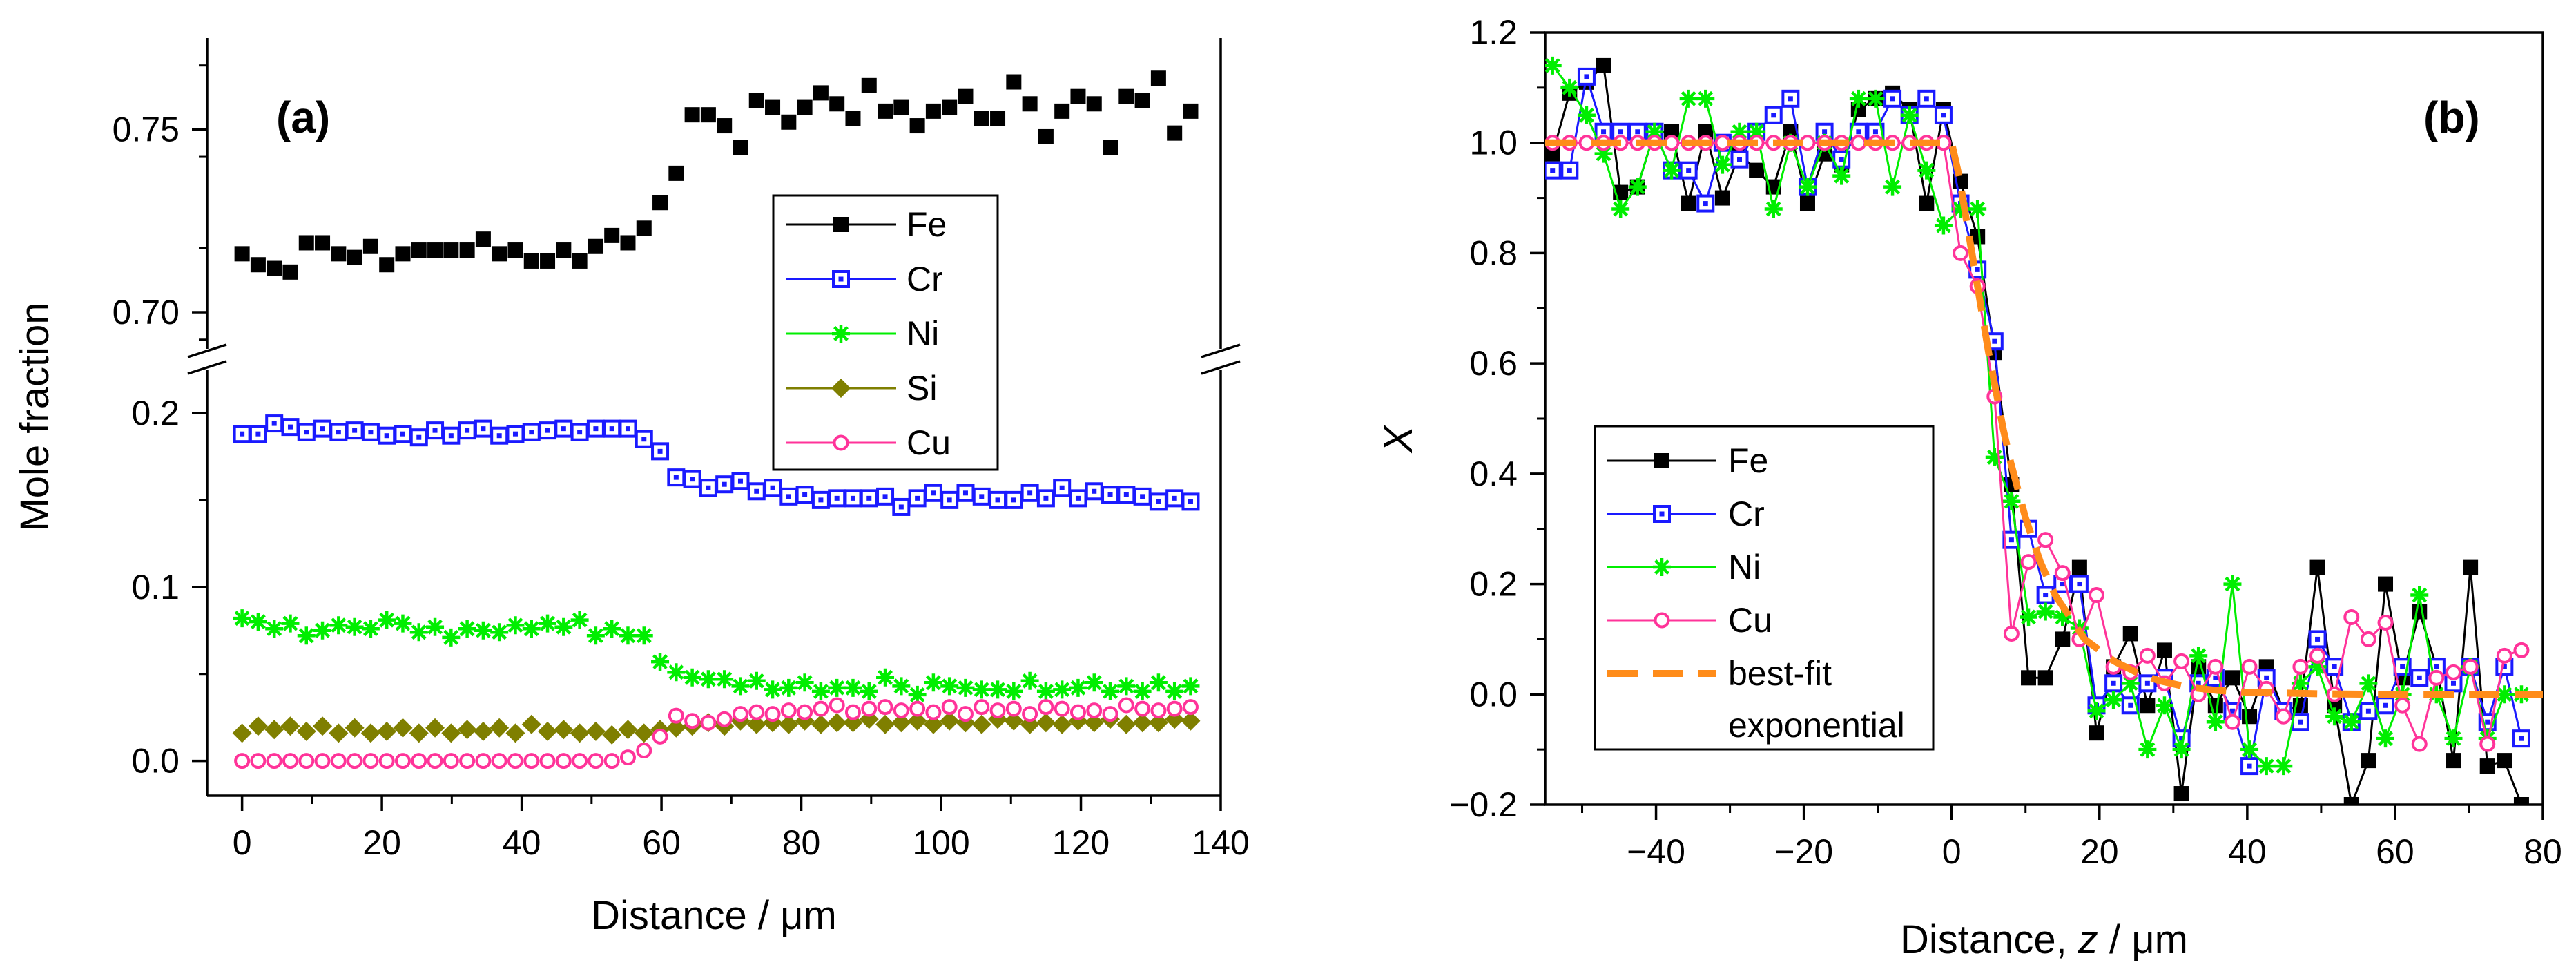 The height and width of the screenshot is (967, 2576). I want to click on y-tick-label: 0.0, so click(155, 761).